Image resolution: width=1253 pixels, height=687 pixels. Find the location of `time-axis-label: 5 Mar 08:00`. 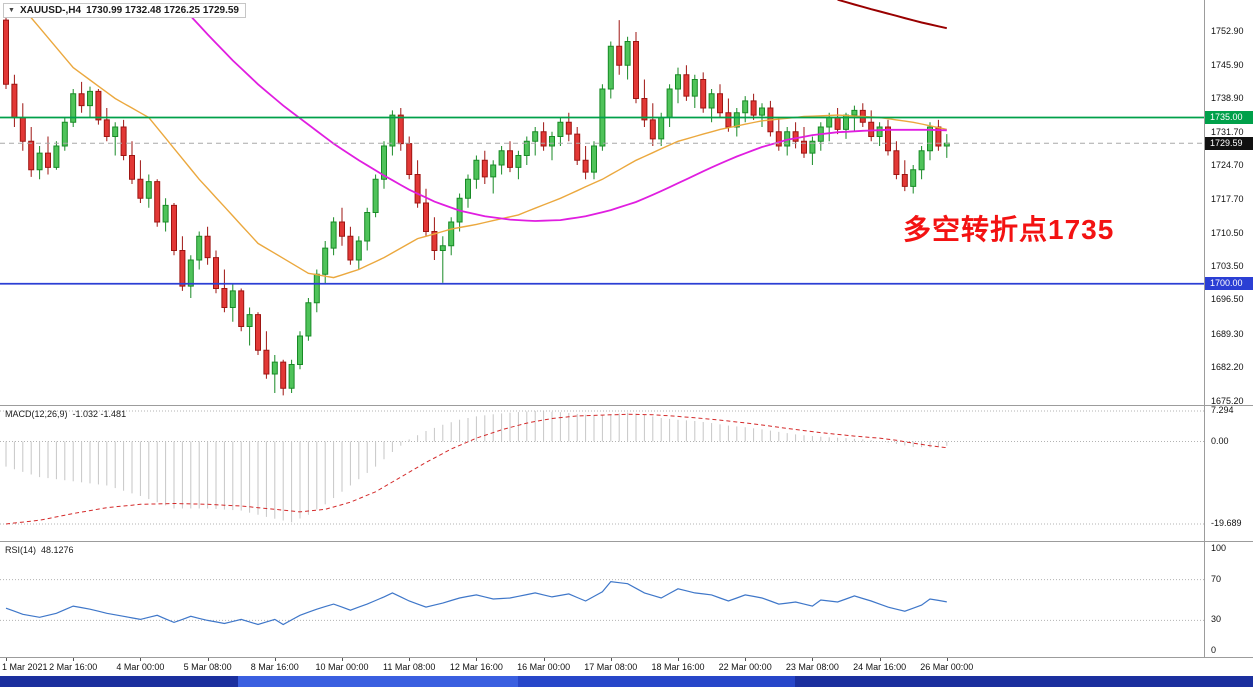

time-axis-label: 5 Mar 08:00 is located at coordinates (207, 667).